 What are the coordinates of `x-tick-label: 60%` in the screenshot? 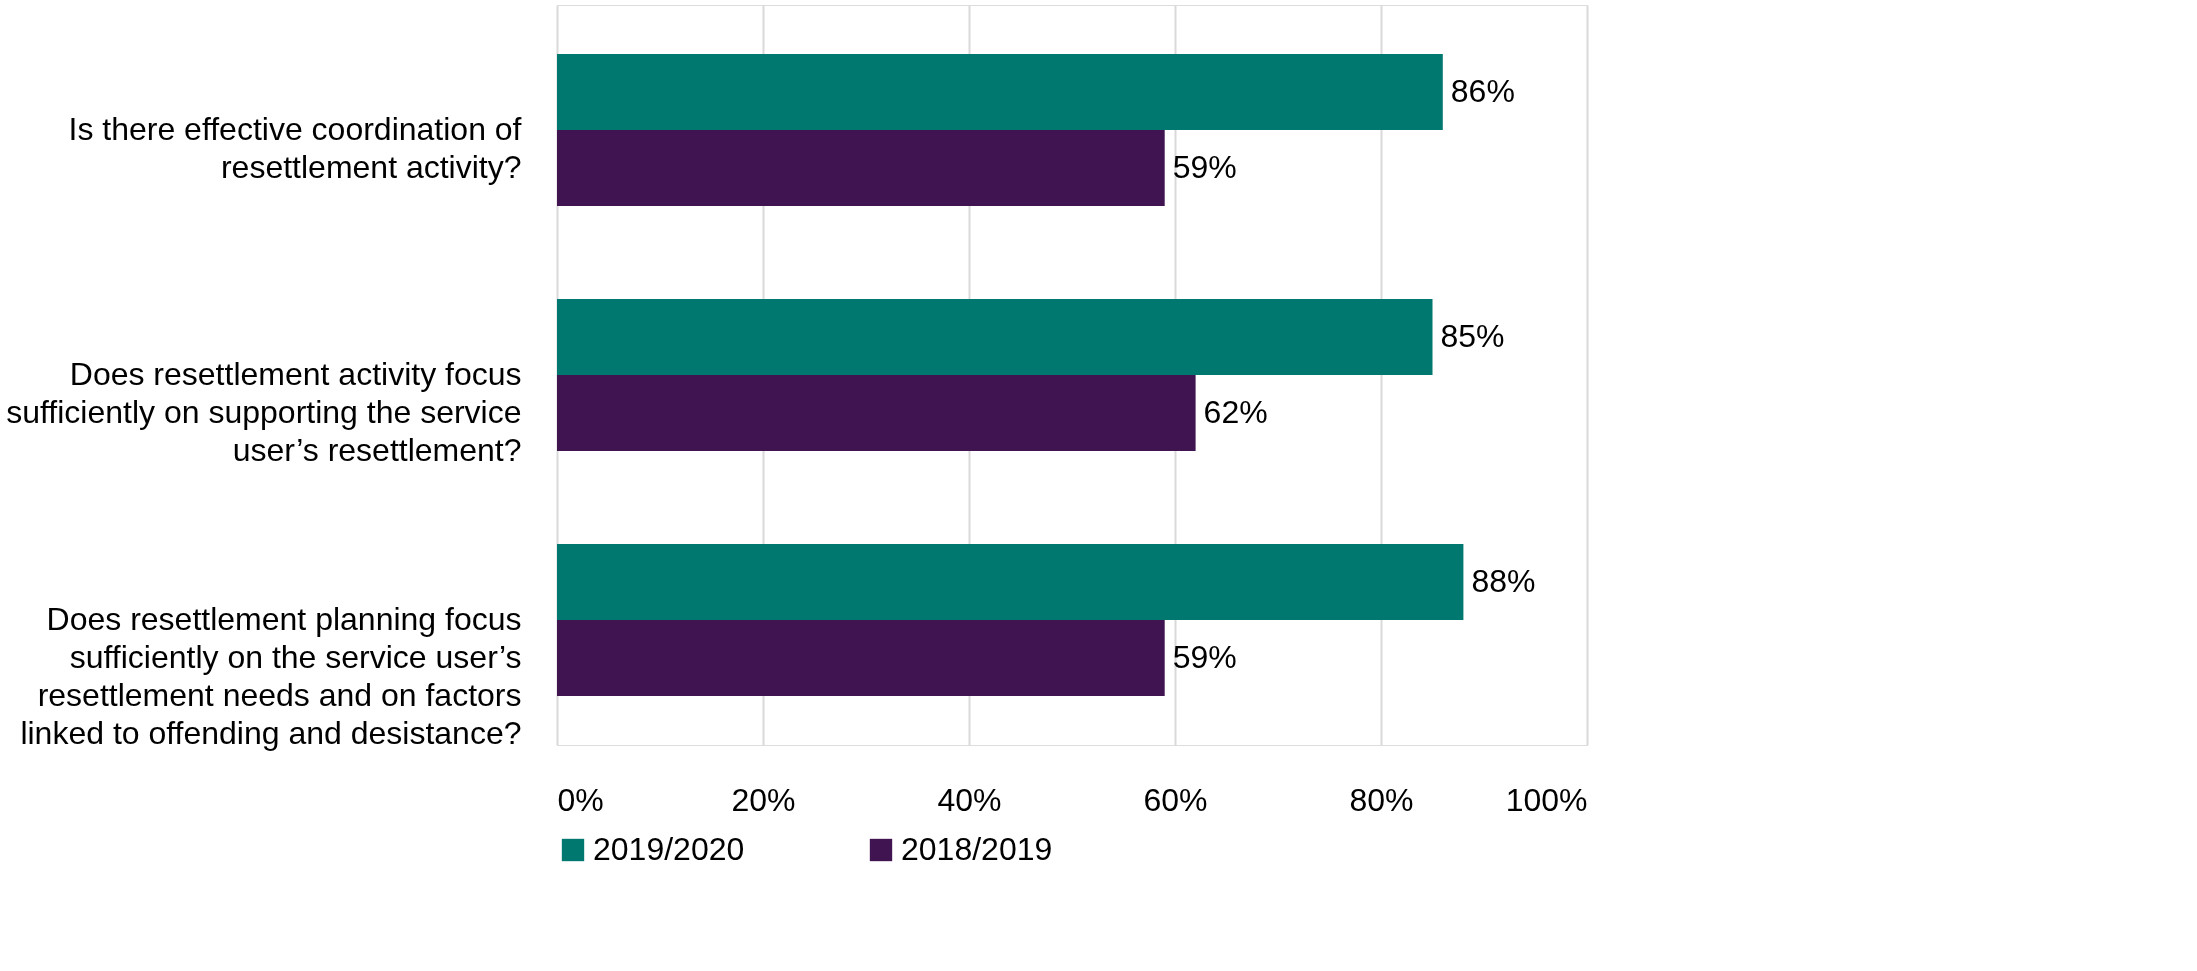 It's located at (1175, 799).